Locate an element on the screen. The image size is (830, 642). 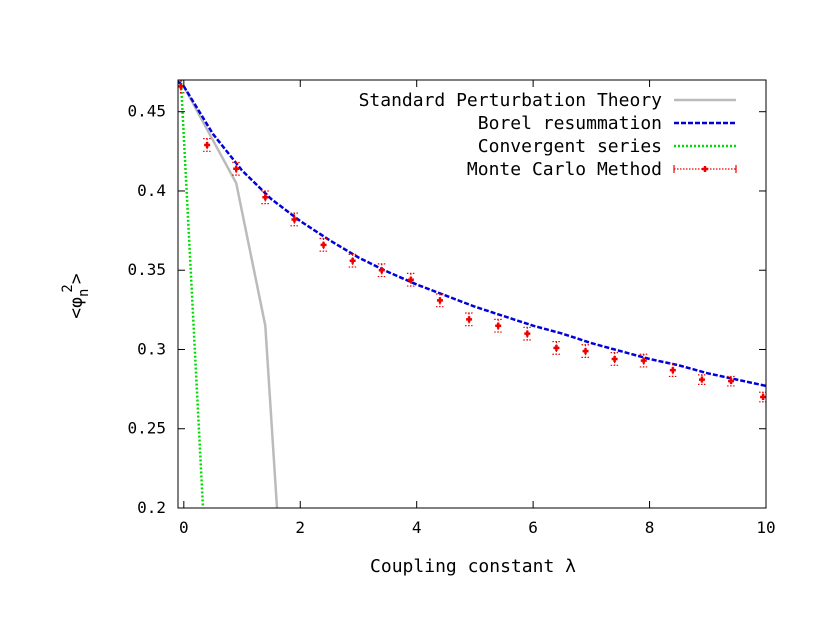
svg-text: <φn2> is located at coordinates (76, 296).